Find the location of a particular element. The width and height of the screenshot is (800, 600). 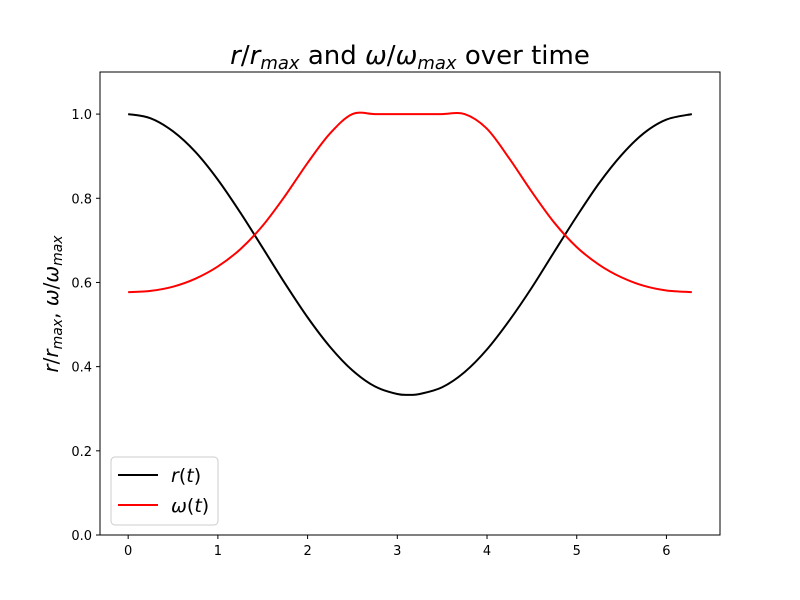

chart-title: r/rmax and ω/ωmax over time is located at coordinates (410, 57).